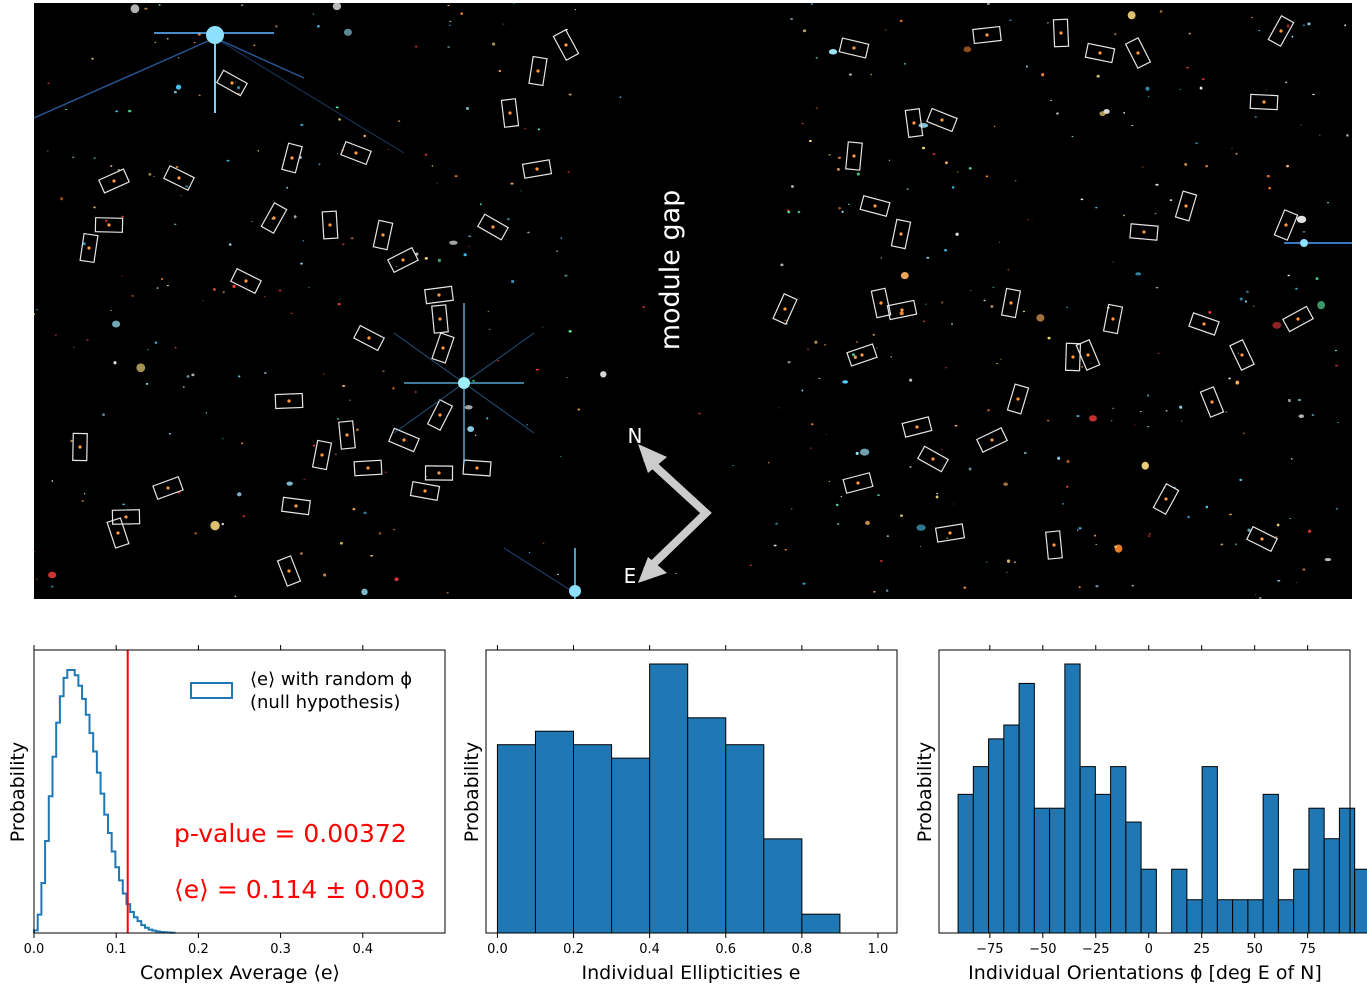 The height and width of the screenshot is (991, 1367). I want to click on x-axis-label: Individual Orientations ϕ [deg E of N], so click(1145, 973).